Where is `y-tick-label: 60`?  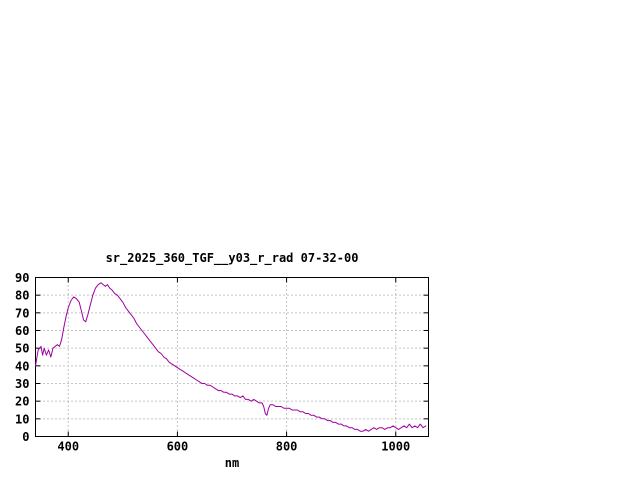 y-tick-label: 60 is located at coordinates (22, 331).